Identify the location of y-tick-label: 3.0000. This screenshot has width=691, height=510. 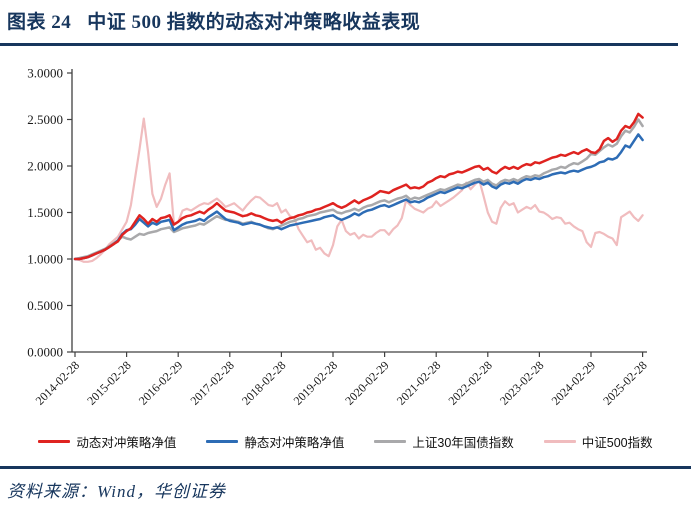
(45, 73).